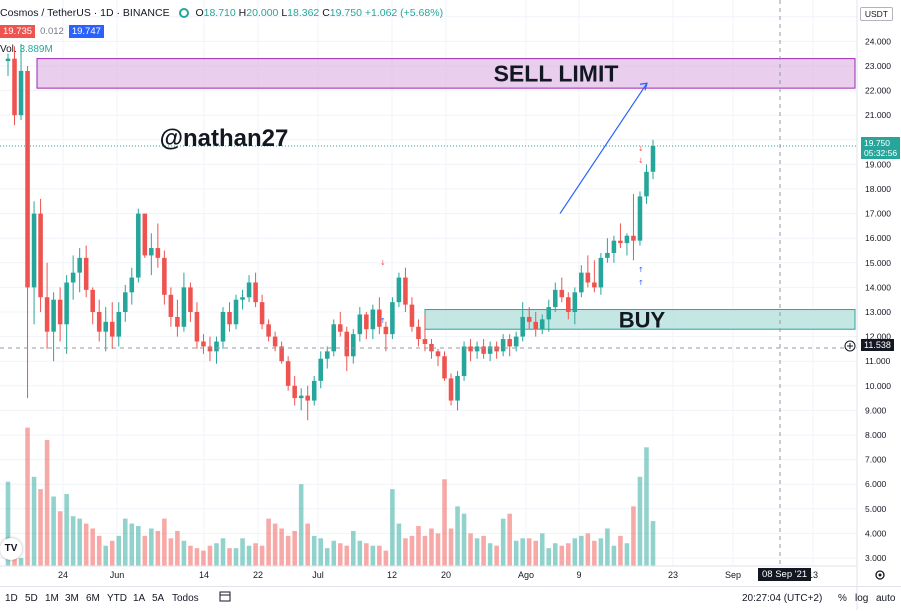  What do you see at coordinates (11, 598) in the screenshot?
I see `range-1d-button: 1D` at bounding box center [11, 598].